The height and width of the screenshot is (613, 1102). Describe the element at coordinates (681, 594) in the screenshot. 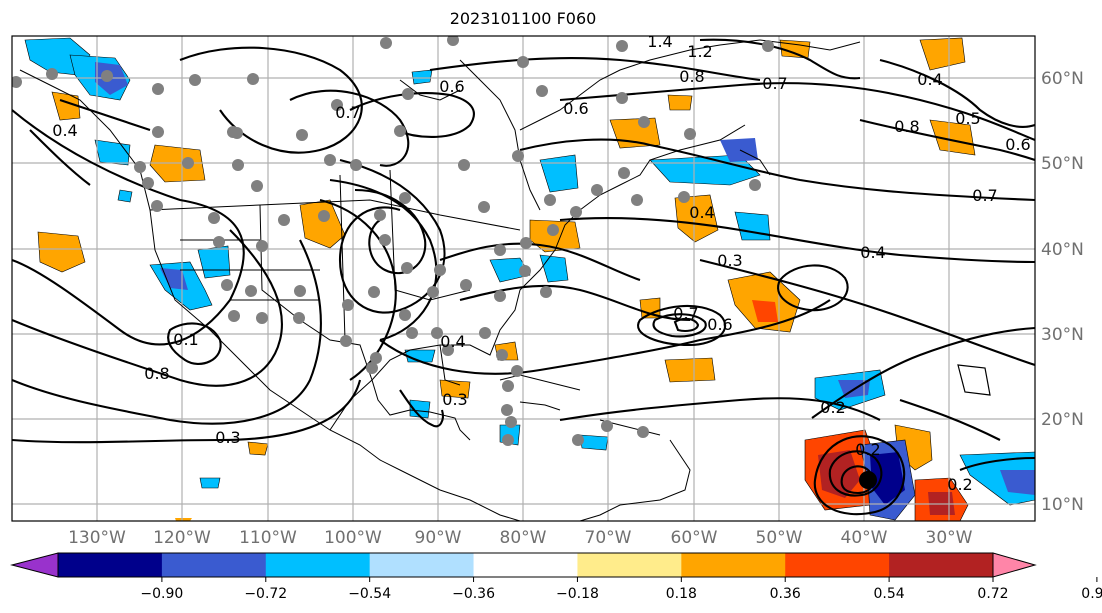

I see `colorbar-tick-label: 0.18` at that location.